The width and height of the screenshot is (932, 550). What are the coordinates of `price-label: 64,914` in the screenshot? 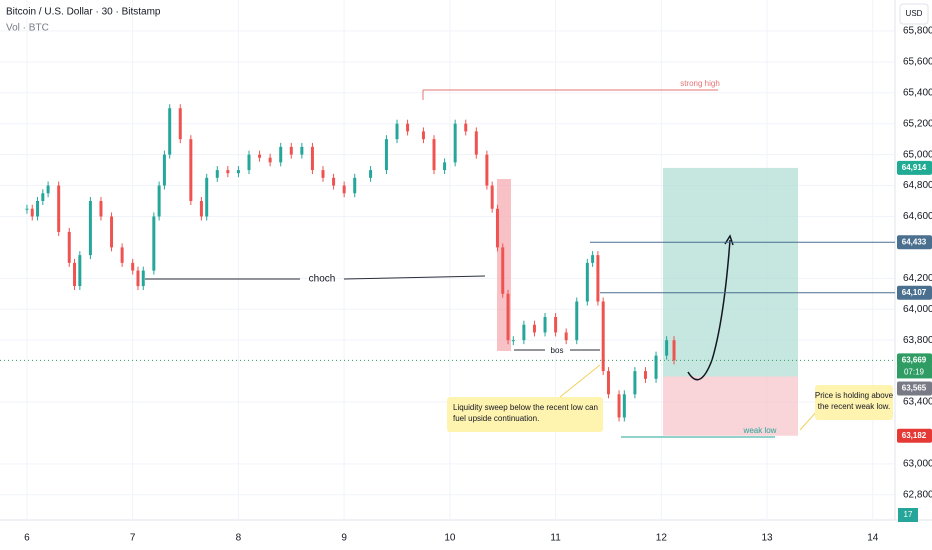 It's located at (914, 167).